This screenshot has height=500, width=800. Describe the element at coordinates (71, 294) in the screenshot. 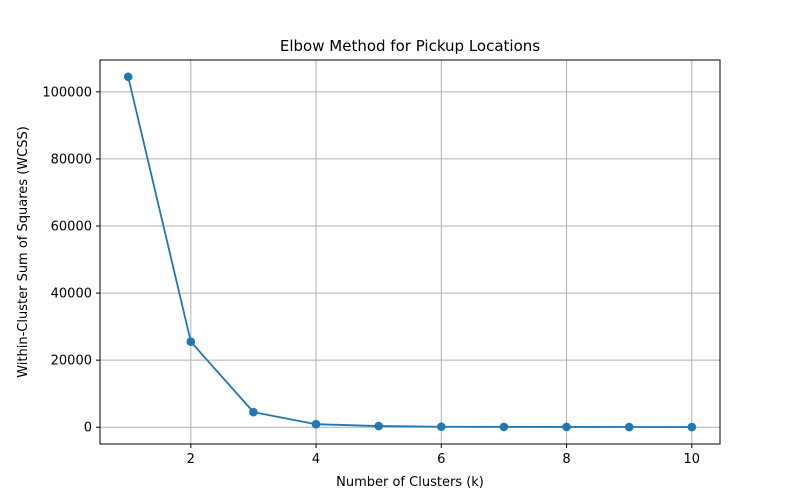

I see `y-tick-label: 40000` at that location.